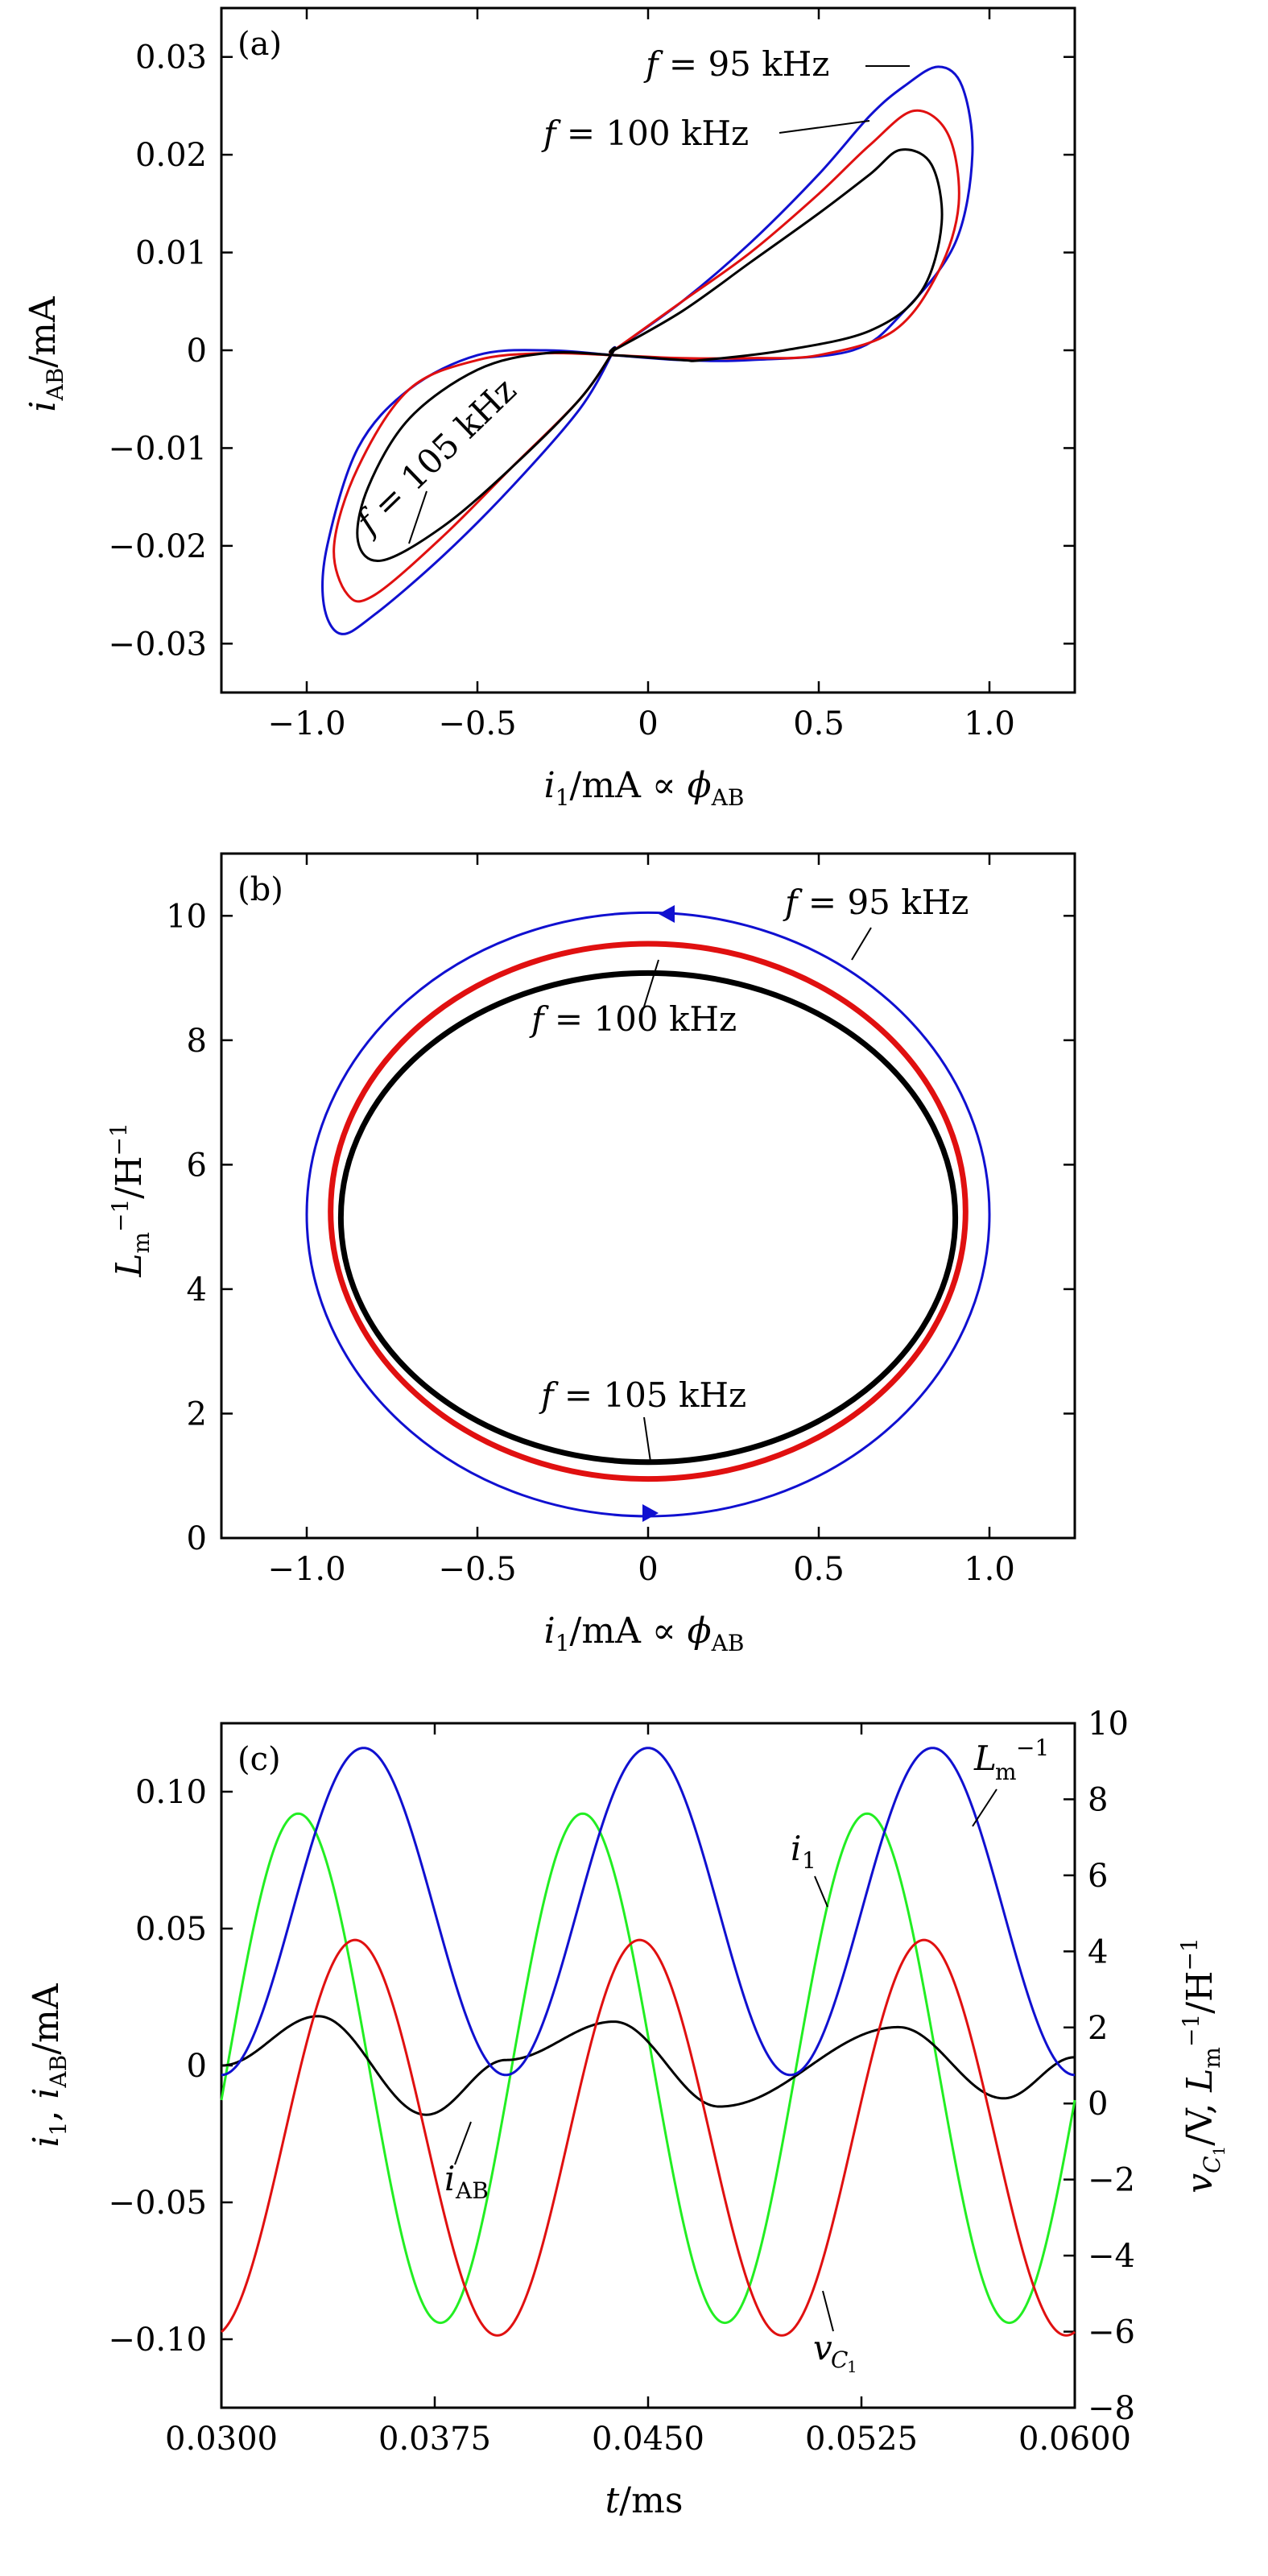 This screenshot has height=2576, width=1268. What do you see at coordinates (876, 922) in the screenshot?
I see `label-95khz-b: f = 95 kHz` at bounding box center [876, 922].